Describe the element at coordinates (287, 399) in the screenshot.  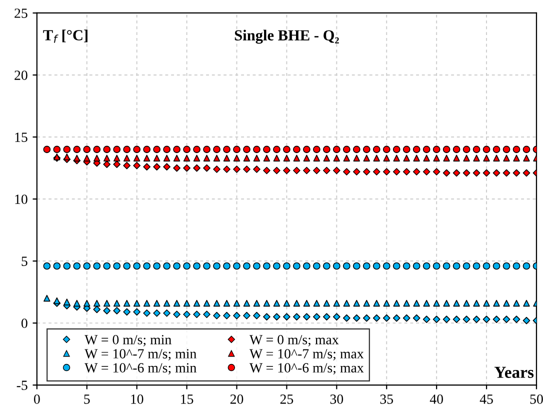
I see `x-tick-label: 25` at that location.